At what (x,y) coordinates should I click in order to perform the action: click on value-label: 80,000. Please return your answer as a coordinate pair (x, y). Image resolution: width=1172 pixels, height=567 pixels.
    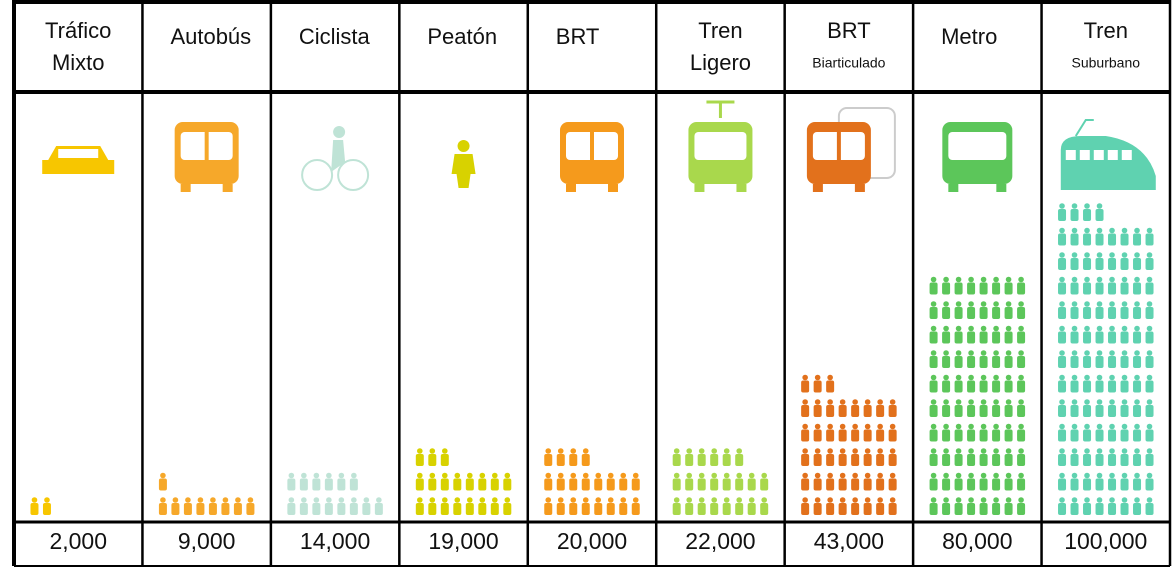
    Looking at the image, I should click on (977, 541).